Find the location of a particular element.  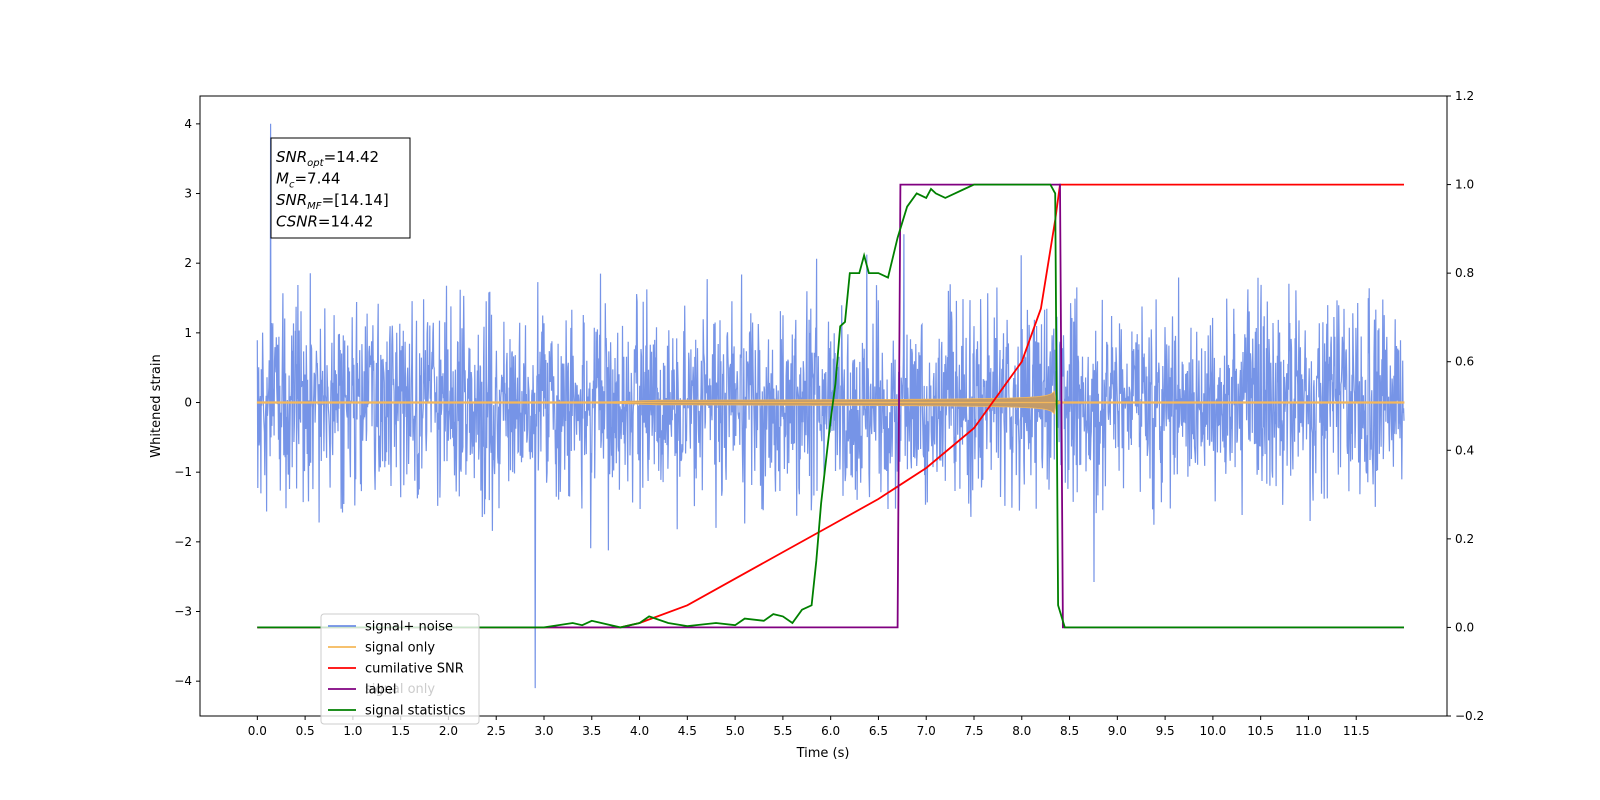

legend-label: signal statistics is located at coordinates (415, 711).